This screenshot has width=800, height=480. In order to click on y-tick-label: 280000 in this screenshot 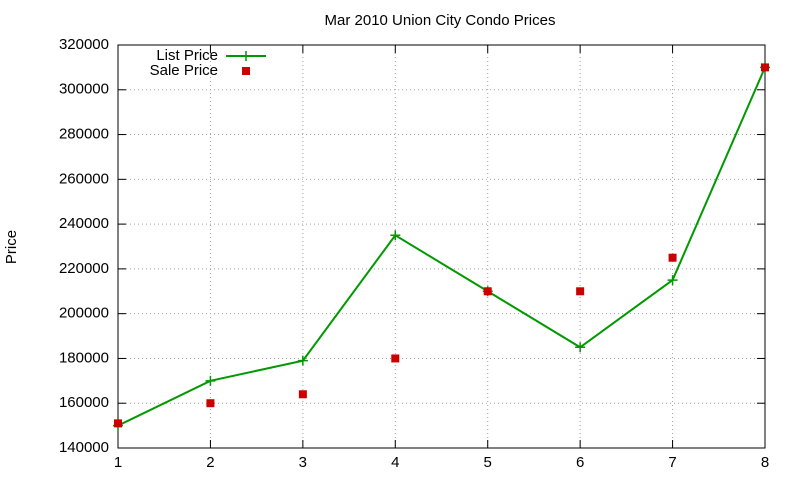, I will do `click(84, 134)`.